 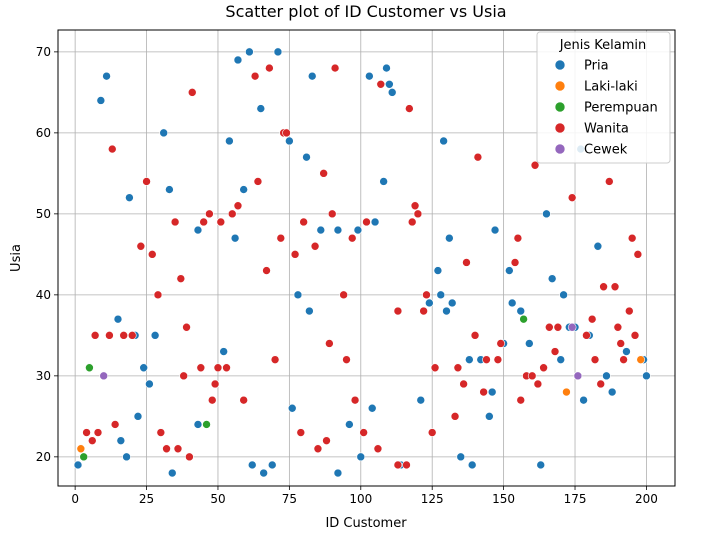 What do you see at coordinates (606, 129) in the screenshot?
I see `legend-label: Wanita` at bounding box center [606, 129].